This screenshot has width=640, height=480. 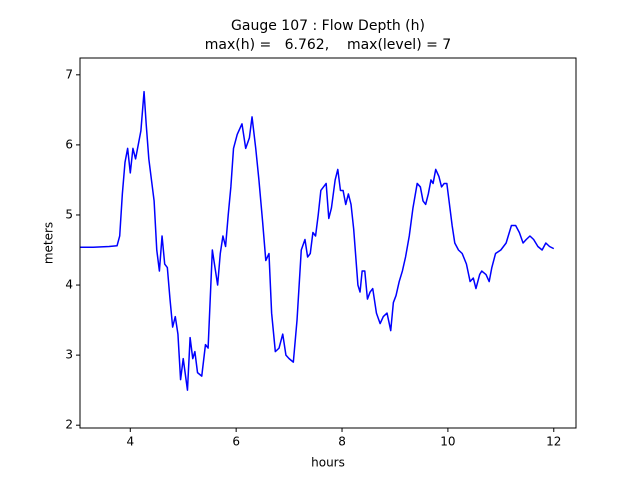 What do you see at coordinates (130, 442) in the screenshot?
I see `x-tick-label: 4` at bounding box center [130, 442].